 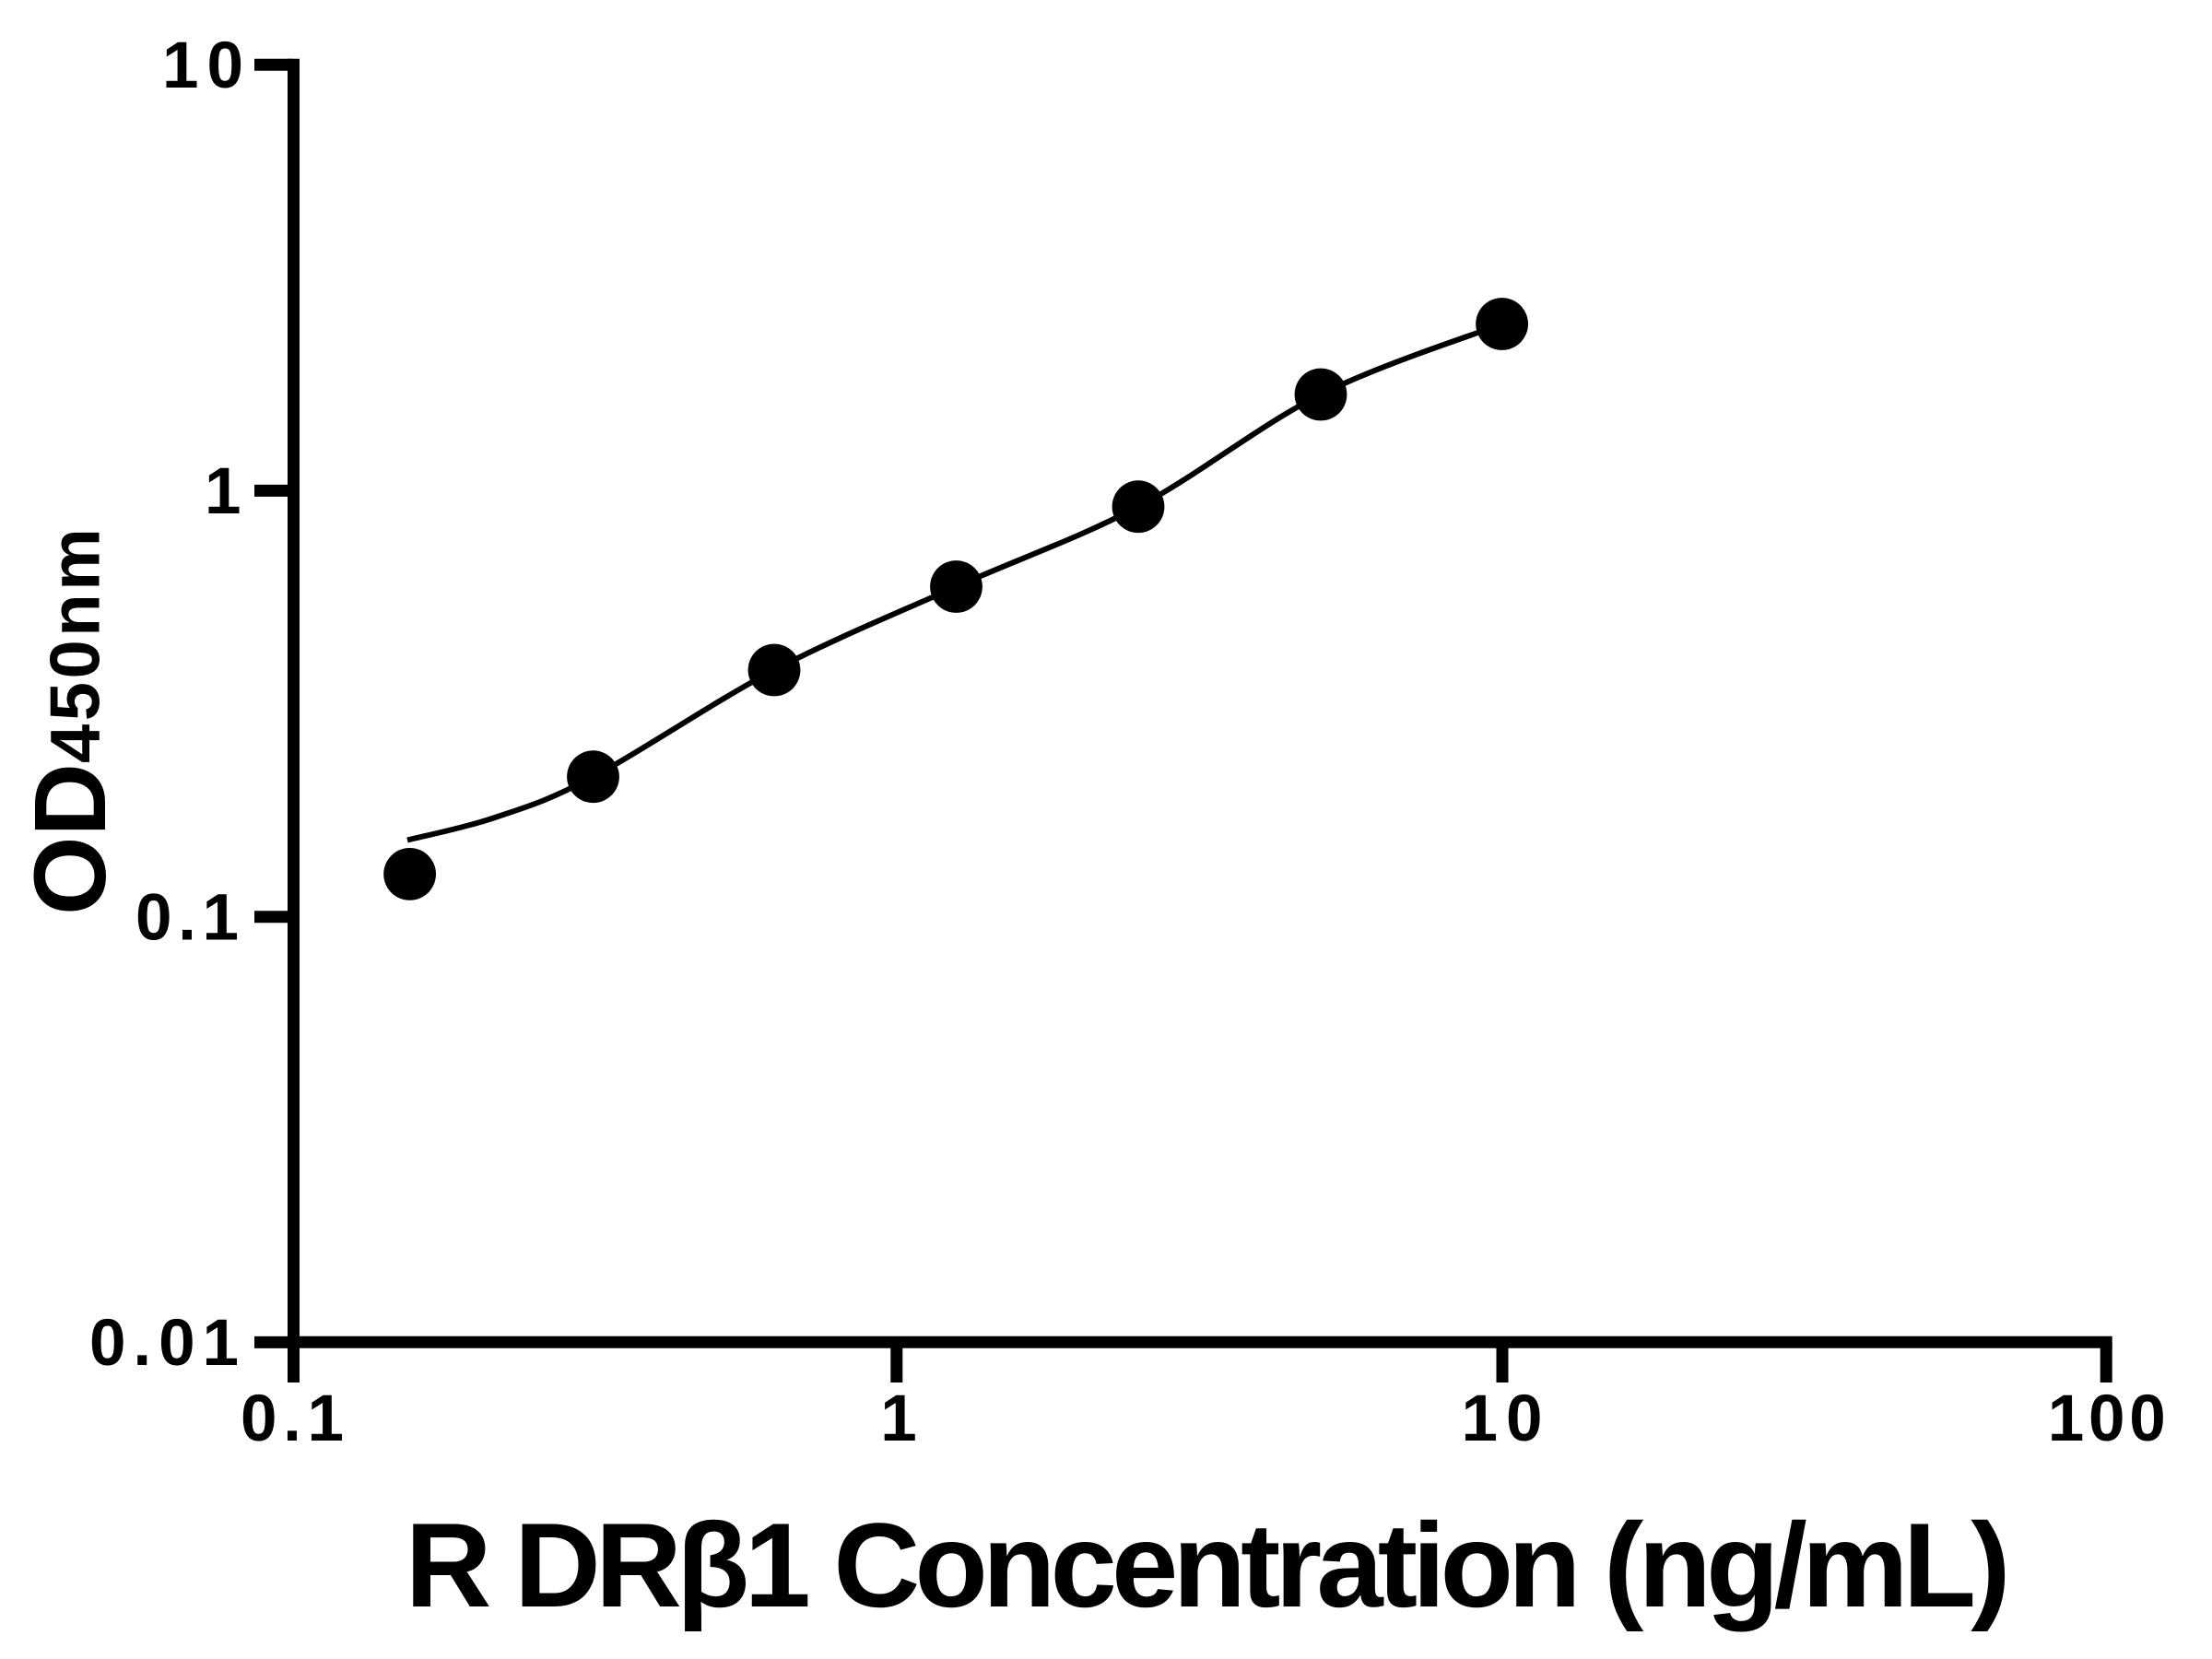 What do you see at coordinates (164, 1343) in the screenshot?
I see `svg-text: 0.01` at bounding box center [164, 1343].